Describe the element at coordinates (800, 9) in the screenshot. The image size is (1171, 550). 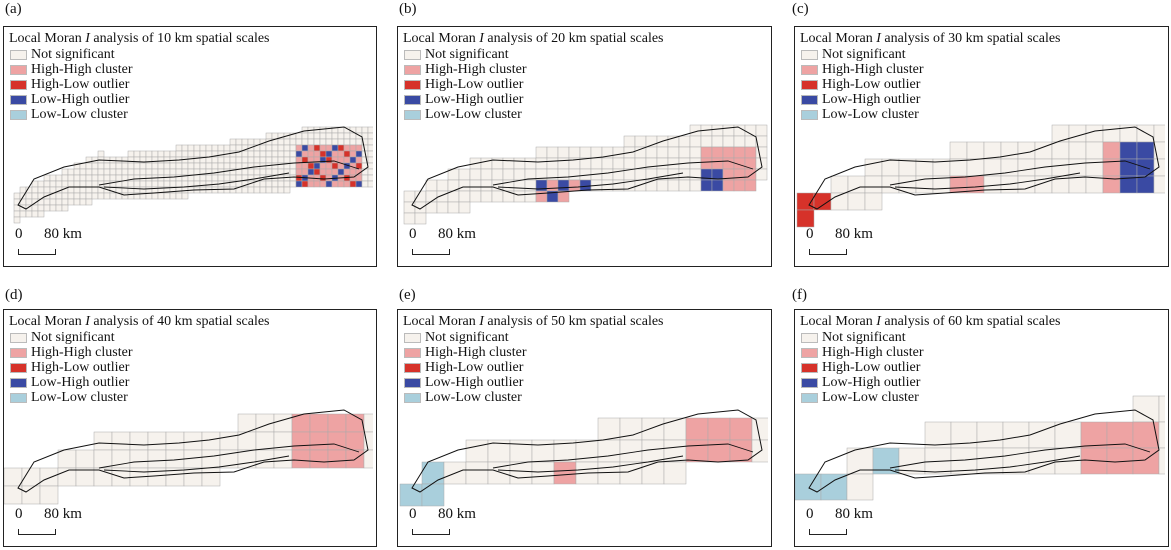
I see `panel-label-c: (c)` at that location.